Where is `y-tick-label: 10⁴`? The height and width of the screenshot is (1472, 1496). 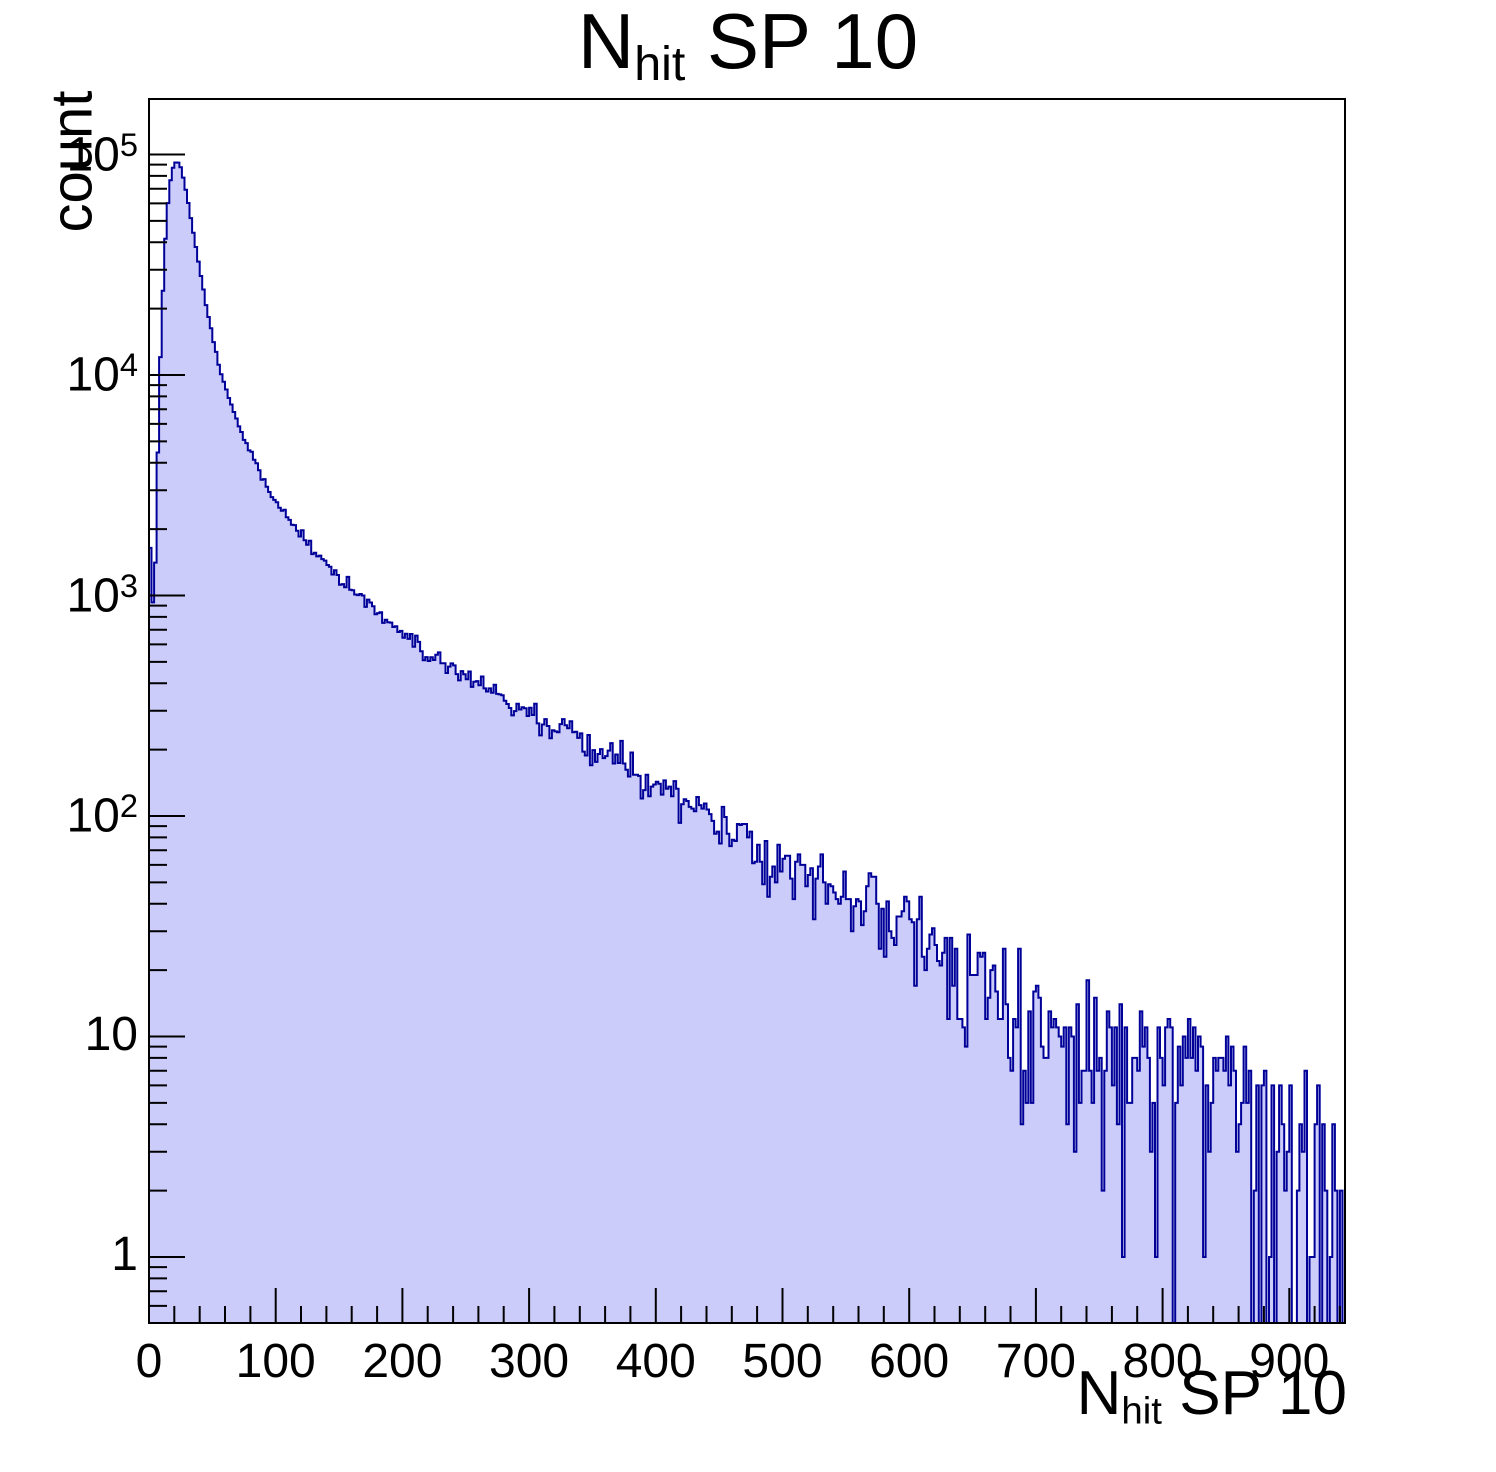
y-tick-label: 10⁴ is located at coordinates (102, 374).